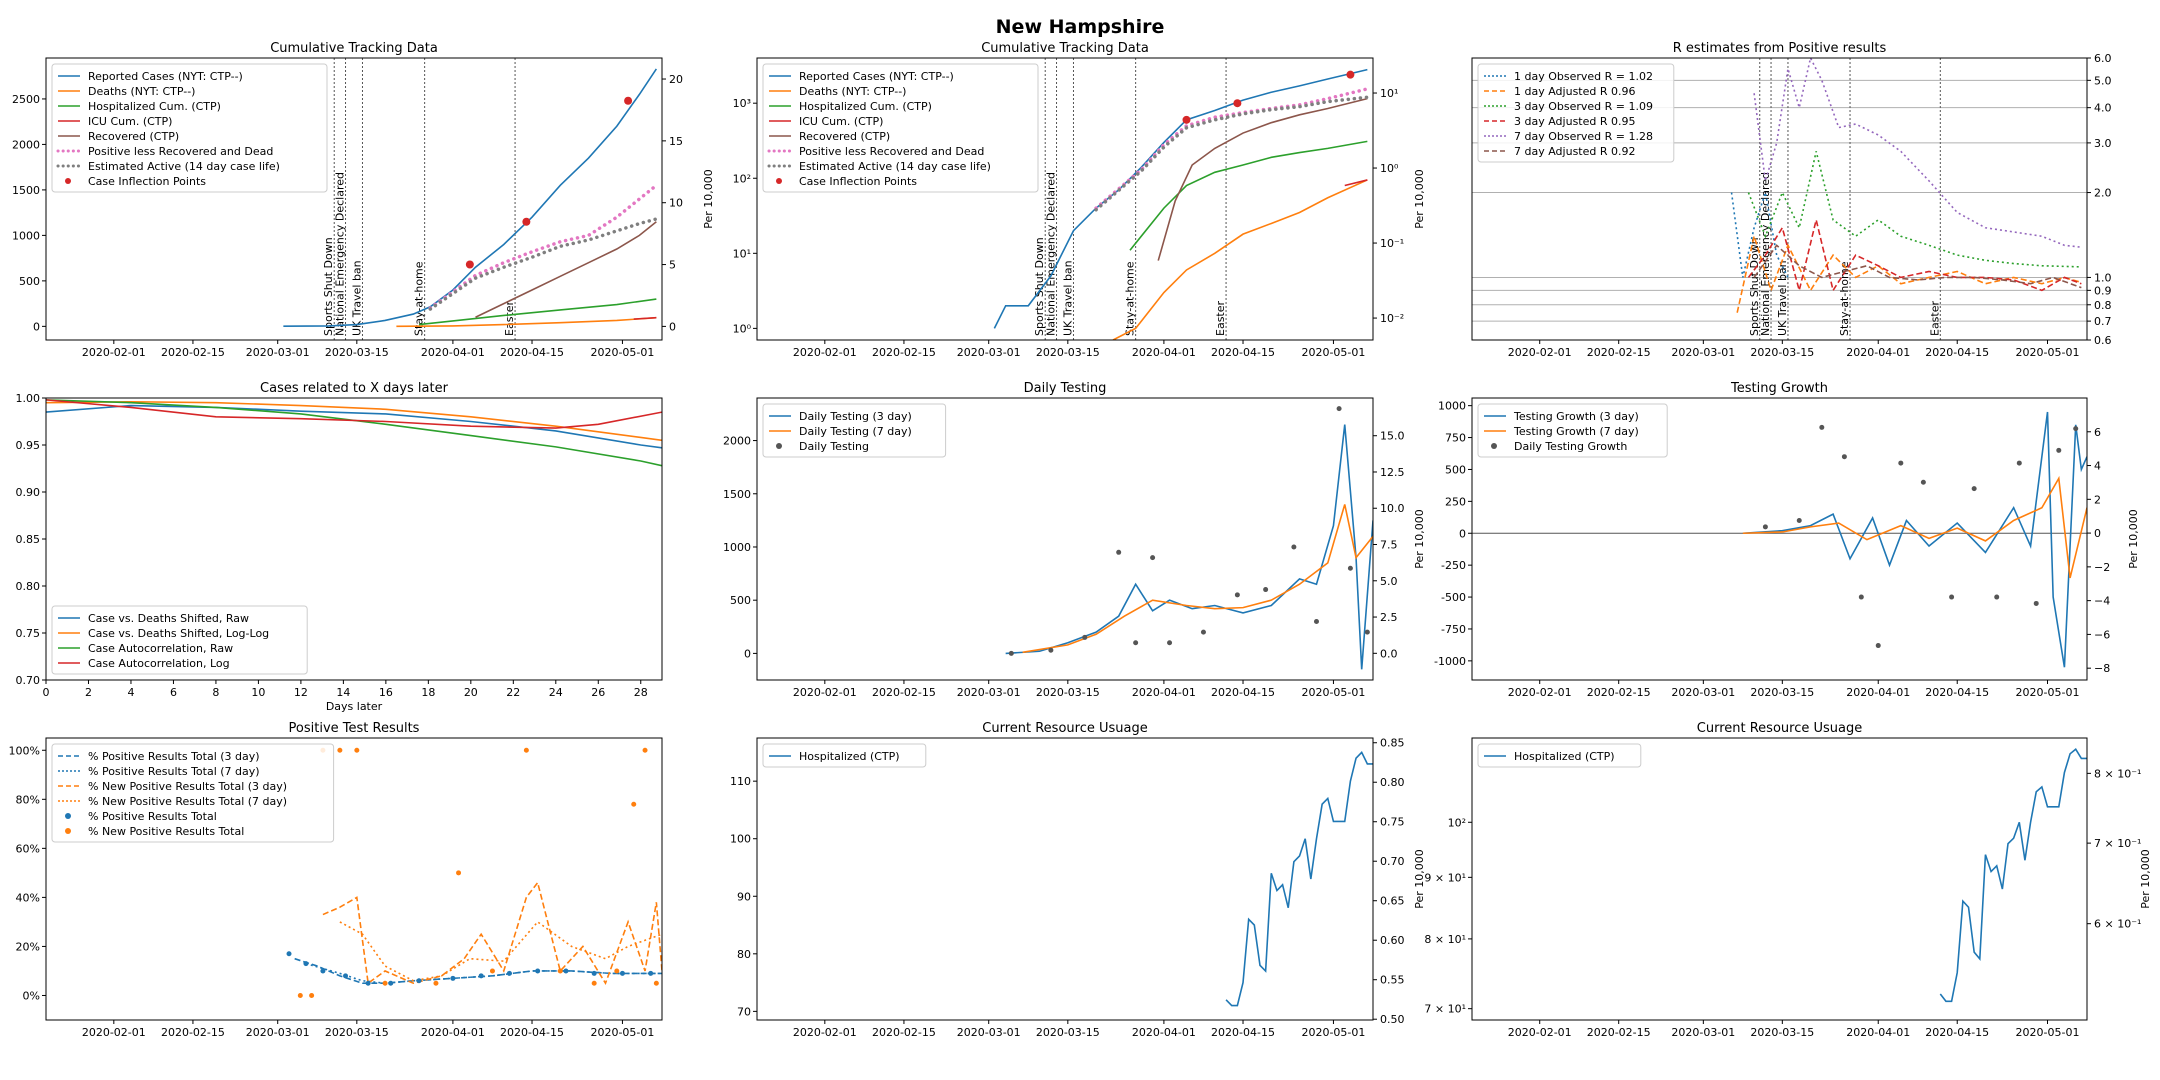 Image resolution: width=2160 pixels, height=1080 pixels. I want to click on x-tick-label: 26, so click(598, 692).